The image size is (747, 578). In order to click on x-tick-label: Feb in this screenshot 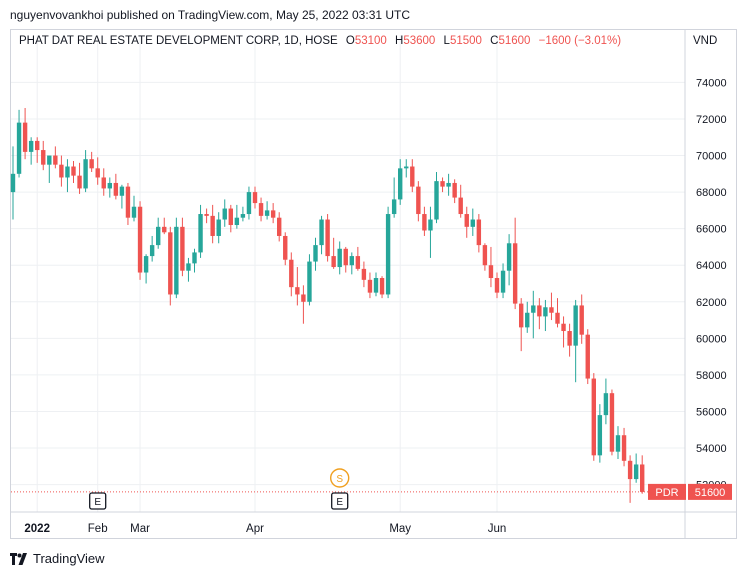, I will do `click(98, 529)`.